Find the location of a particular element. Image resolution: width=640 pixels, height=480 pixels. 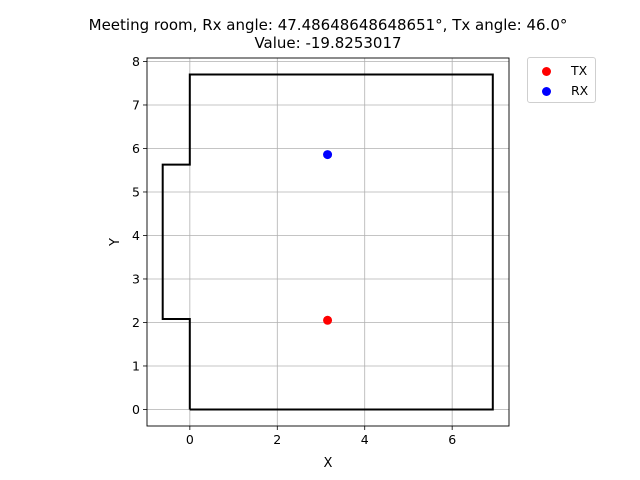

y-tick-label: 8 is located at coordinates (136, 61).